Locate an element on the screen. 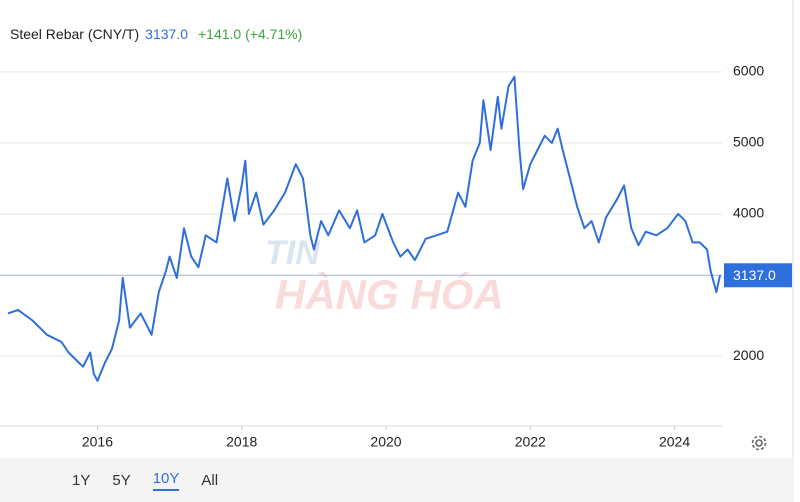  x-tick-label: 2020 is located at coordinates (385, 442).